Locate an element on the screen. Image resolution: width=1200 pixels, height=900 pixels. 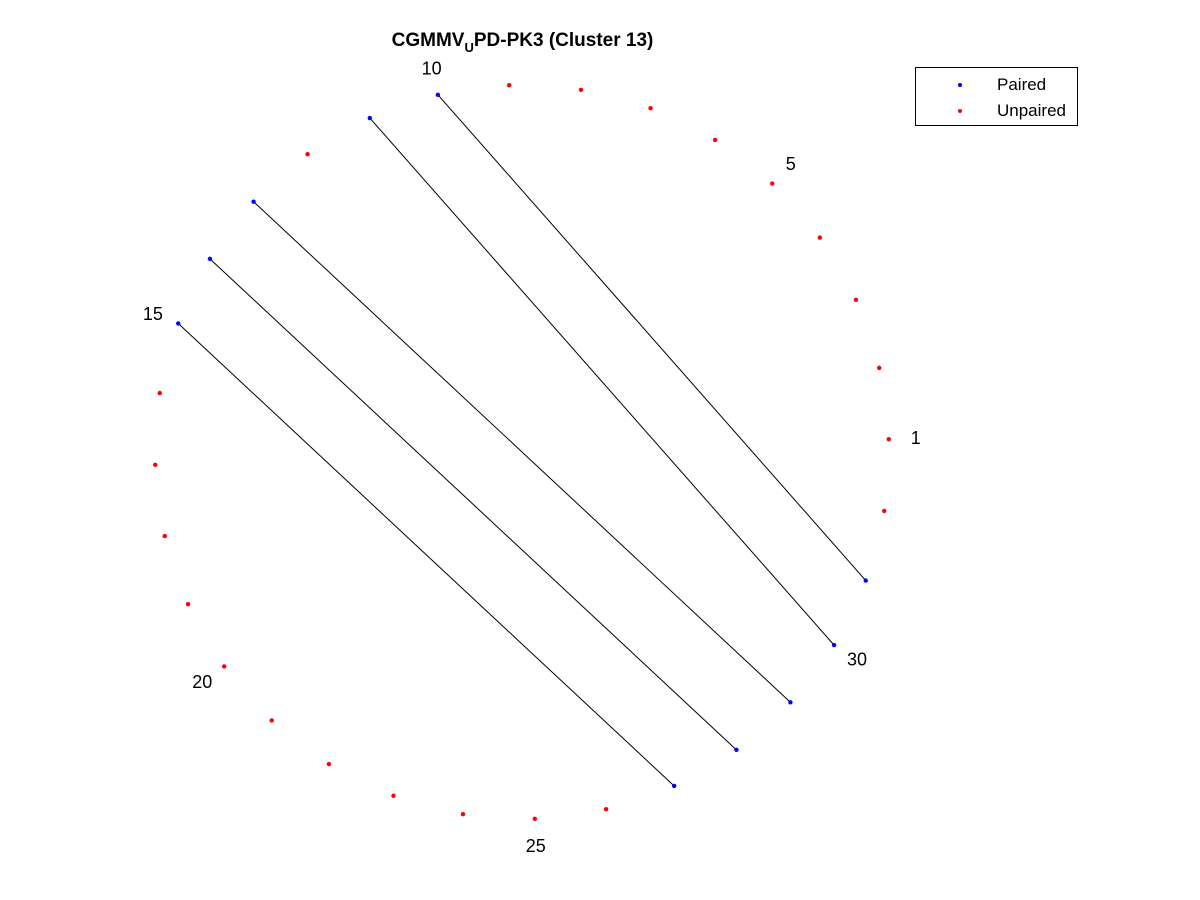
legend-label-unpaired: Unpaired is located at coordinates (1031, 110).